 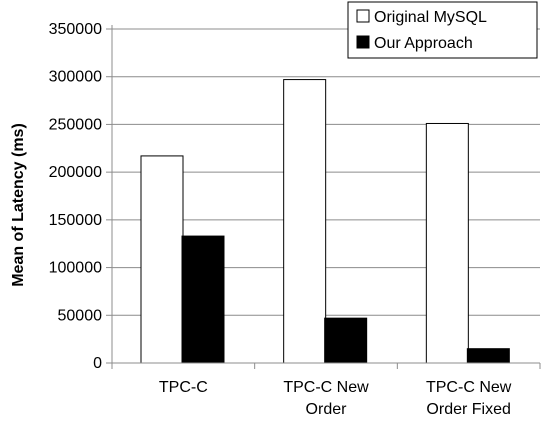 What do you see at coordinates (327, 409) in the screenshot?
I see `x-category-label: Order` at bounding box center [327, 409].